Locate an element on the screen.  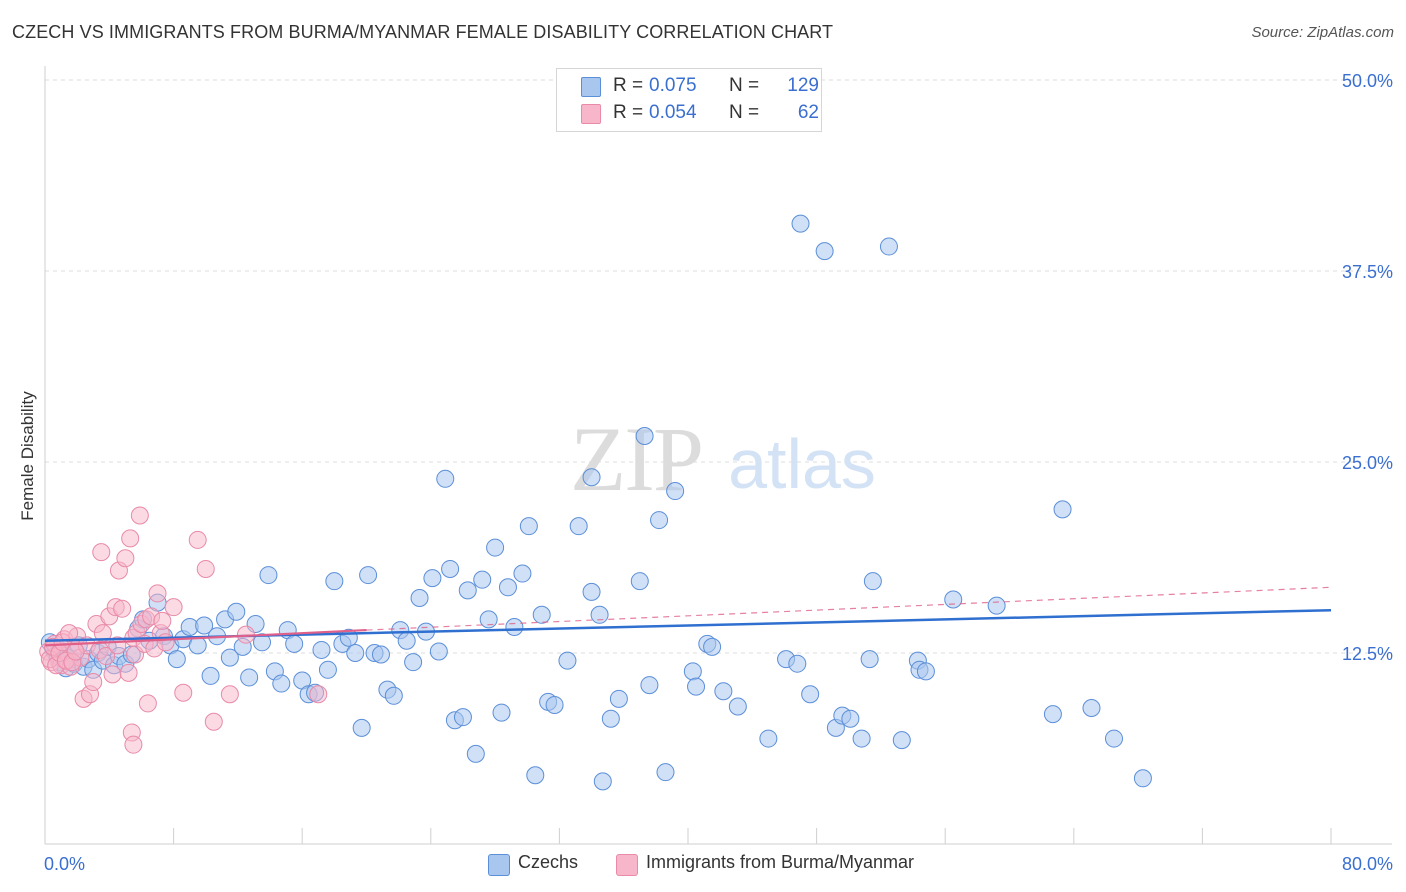
watermark-atlas: atlas is located at coordinates (802, 464).